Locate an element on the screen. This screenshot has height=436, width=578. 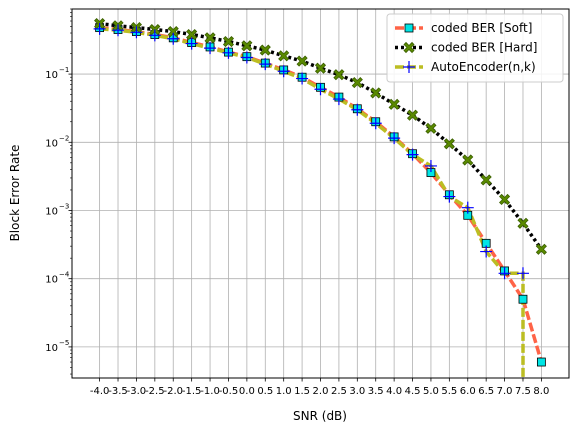
y-tick-exponent: −3 is located at coordinates (64, 206).